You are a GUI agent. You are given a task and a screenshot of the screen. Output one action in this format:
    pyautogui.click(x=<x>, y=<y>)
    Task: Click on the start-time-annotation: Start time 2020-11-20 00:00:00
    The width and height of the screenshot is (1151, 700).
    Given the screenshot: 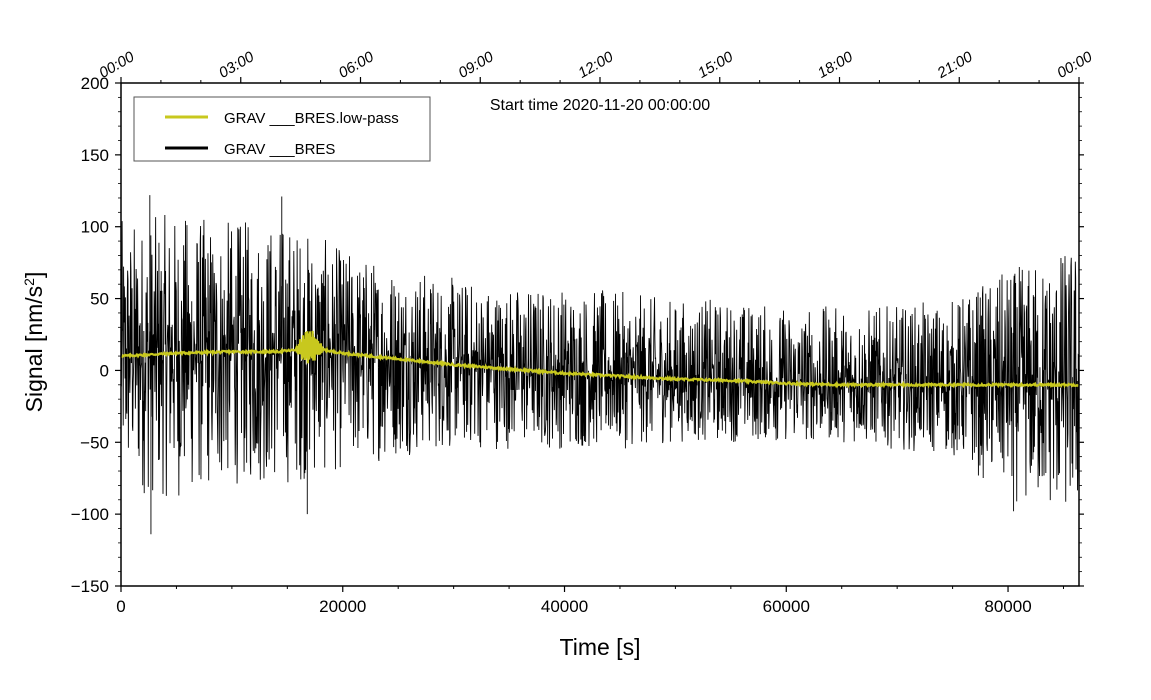 What is the action you would take?
    pyautogui.click(x=600, y=105)
    